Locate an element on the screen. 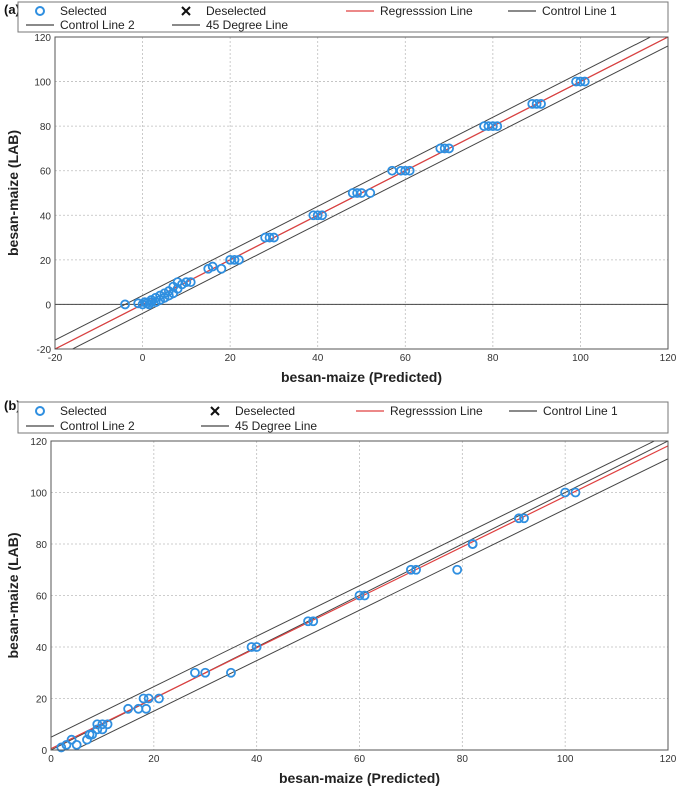  legend-item-regresssion-line: Regresssion Line is located at coordinates (409, 11).